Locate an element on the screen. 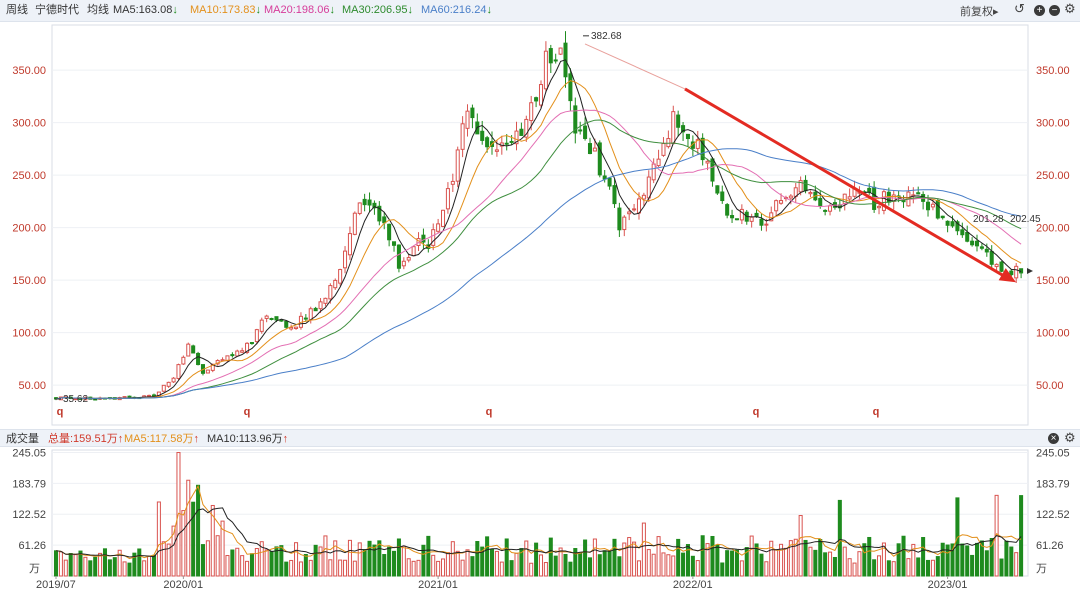  undo-icon: ↺ is located at coordinates (1019, 8).